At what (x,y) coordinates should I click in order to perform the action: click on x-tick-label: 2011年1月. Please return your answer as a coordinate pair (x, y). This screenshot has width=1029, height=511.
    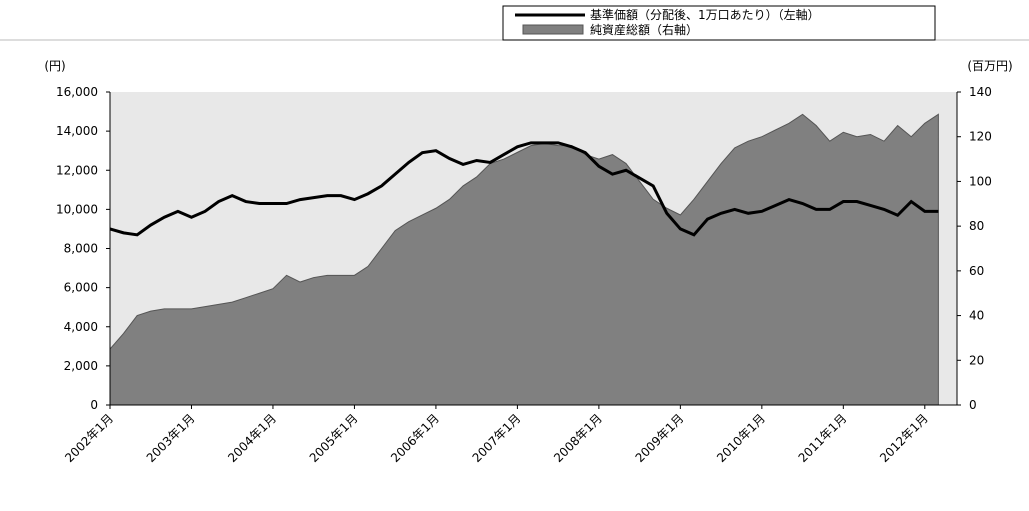
    Looking at the image, I should click on (823, 438).